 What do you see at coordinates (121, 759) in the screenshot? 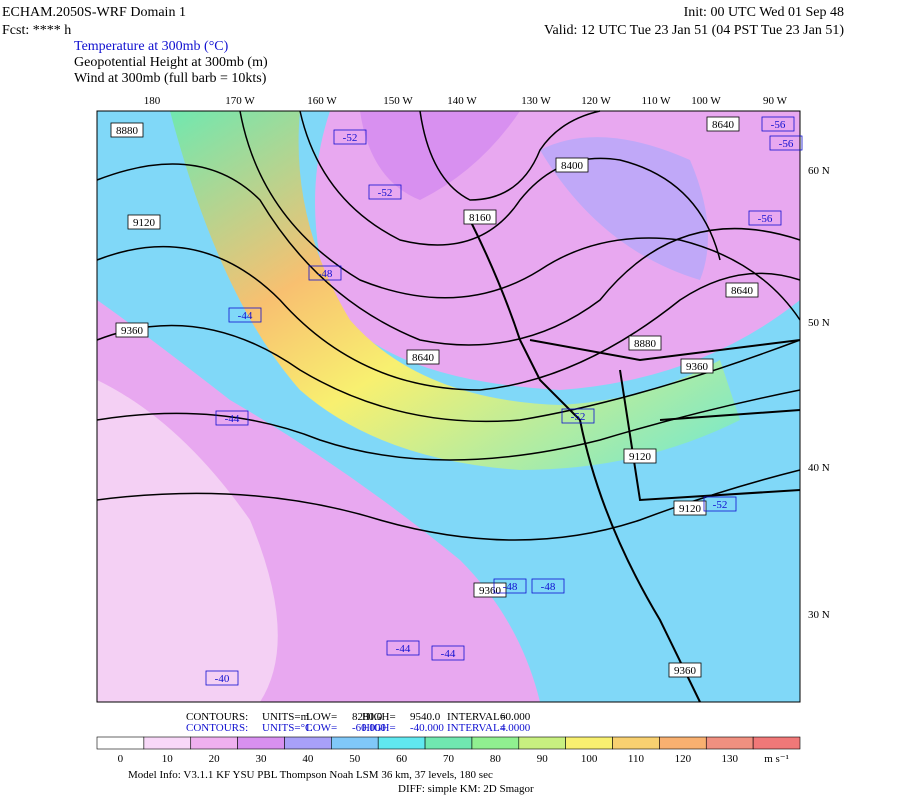
I see `colorbar-tick-label: 0` at bounding box center [121, 759].